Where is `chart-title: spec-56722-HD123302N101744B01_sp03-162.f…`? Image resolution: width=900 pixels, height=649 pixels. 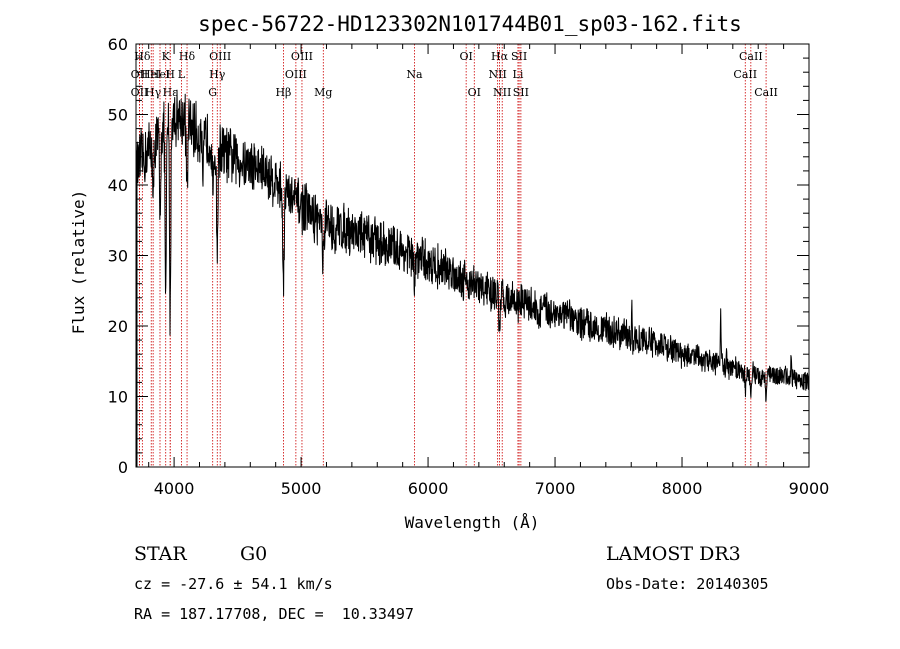 chart-title: spec-56722-HD123302N101744B01_sp03-162.f… is located at coordinates (470, 24).